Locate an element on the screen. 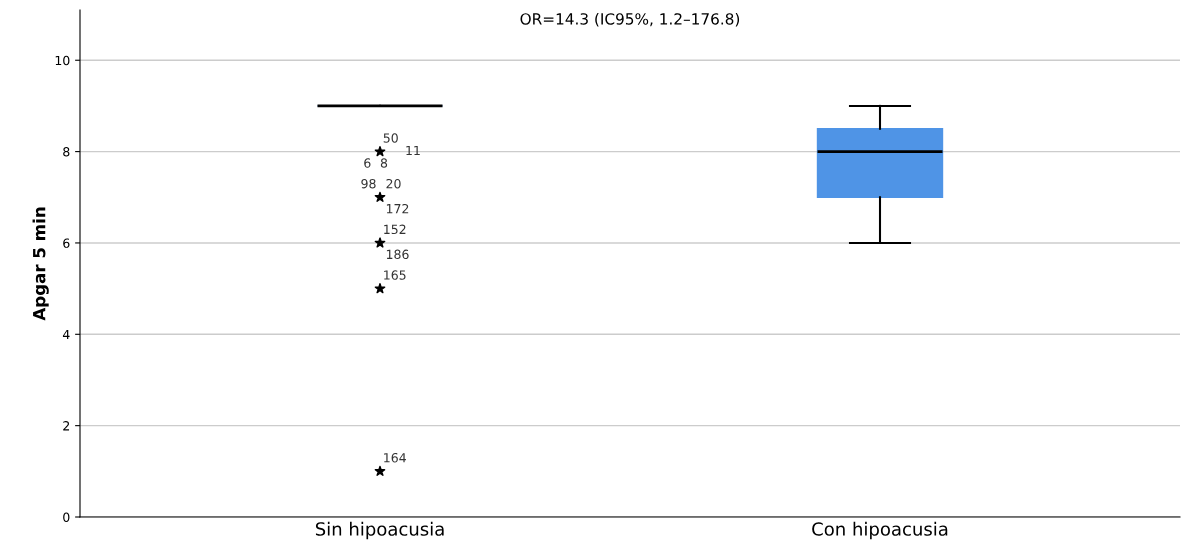  y-axis-title: Apgar 5 min is located at coordinates (40, 264).